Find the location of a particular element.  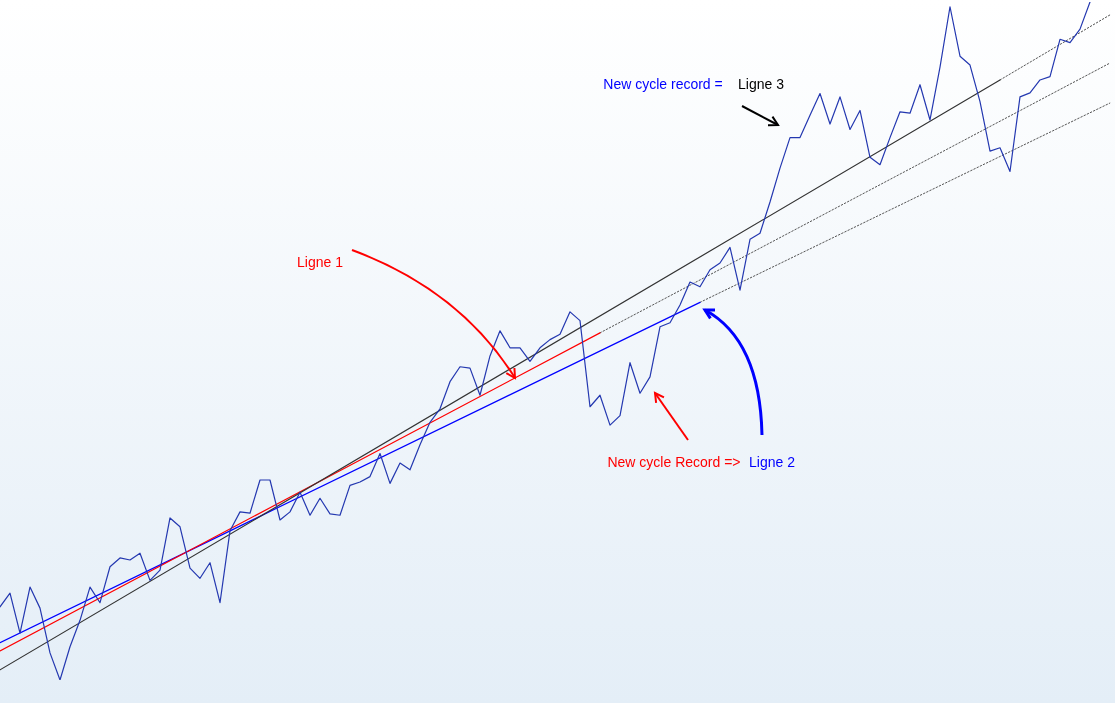

annotation: Ligne 2 is located at coordinates (772, 462).